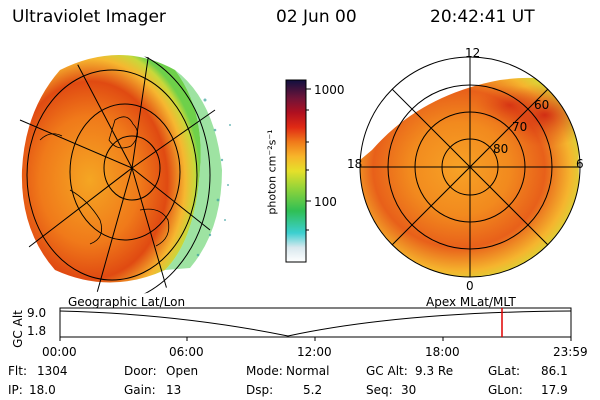 The width and height of the screenshot is (600, 400). What do you see at coordinates (355, 164) in the screenshot?
I see `mlt-18-label: 18` at bounding box center [355, 164].